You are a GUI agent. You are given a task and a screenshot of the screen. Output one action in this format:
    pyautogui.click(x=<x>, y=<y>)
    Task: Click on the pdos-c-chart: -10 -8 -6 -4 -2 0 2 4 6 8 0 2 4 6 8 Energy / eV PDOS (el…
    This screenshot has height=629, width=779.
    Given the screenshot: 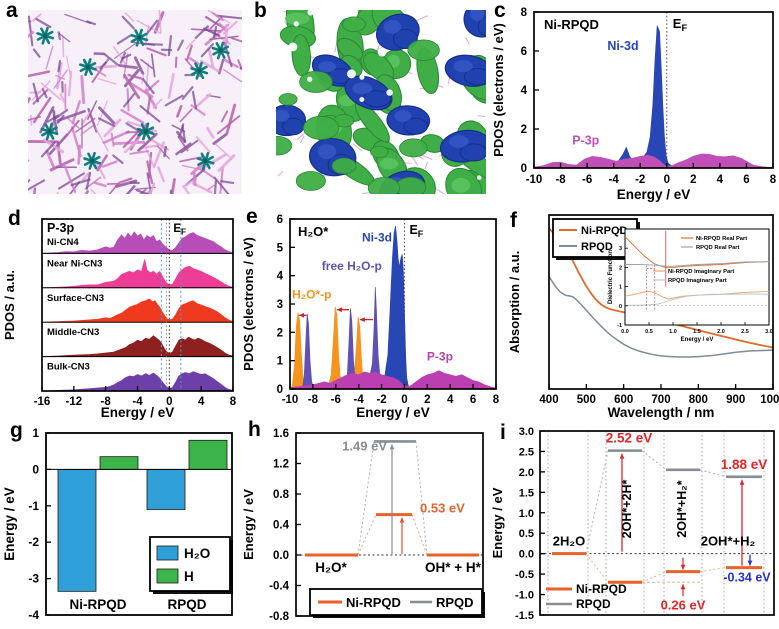 What is the action you would take?
    pyautogui.click(x=634, y=104)
    